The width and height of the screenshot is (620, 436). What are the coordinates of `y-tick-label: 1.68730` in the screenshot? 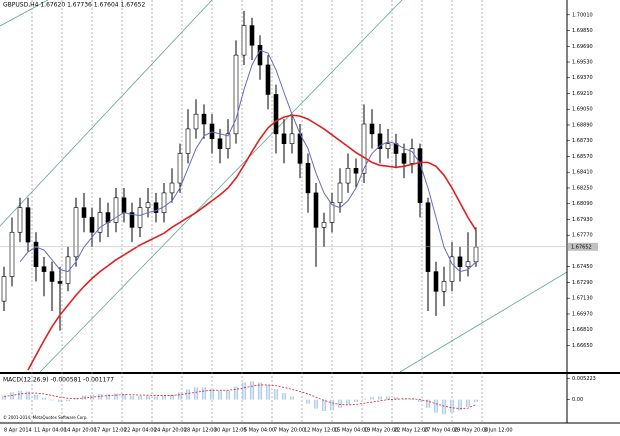 It's located at (582, 141).